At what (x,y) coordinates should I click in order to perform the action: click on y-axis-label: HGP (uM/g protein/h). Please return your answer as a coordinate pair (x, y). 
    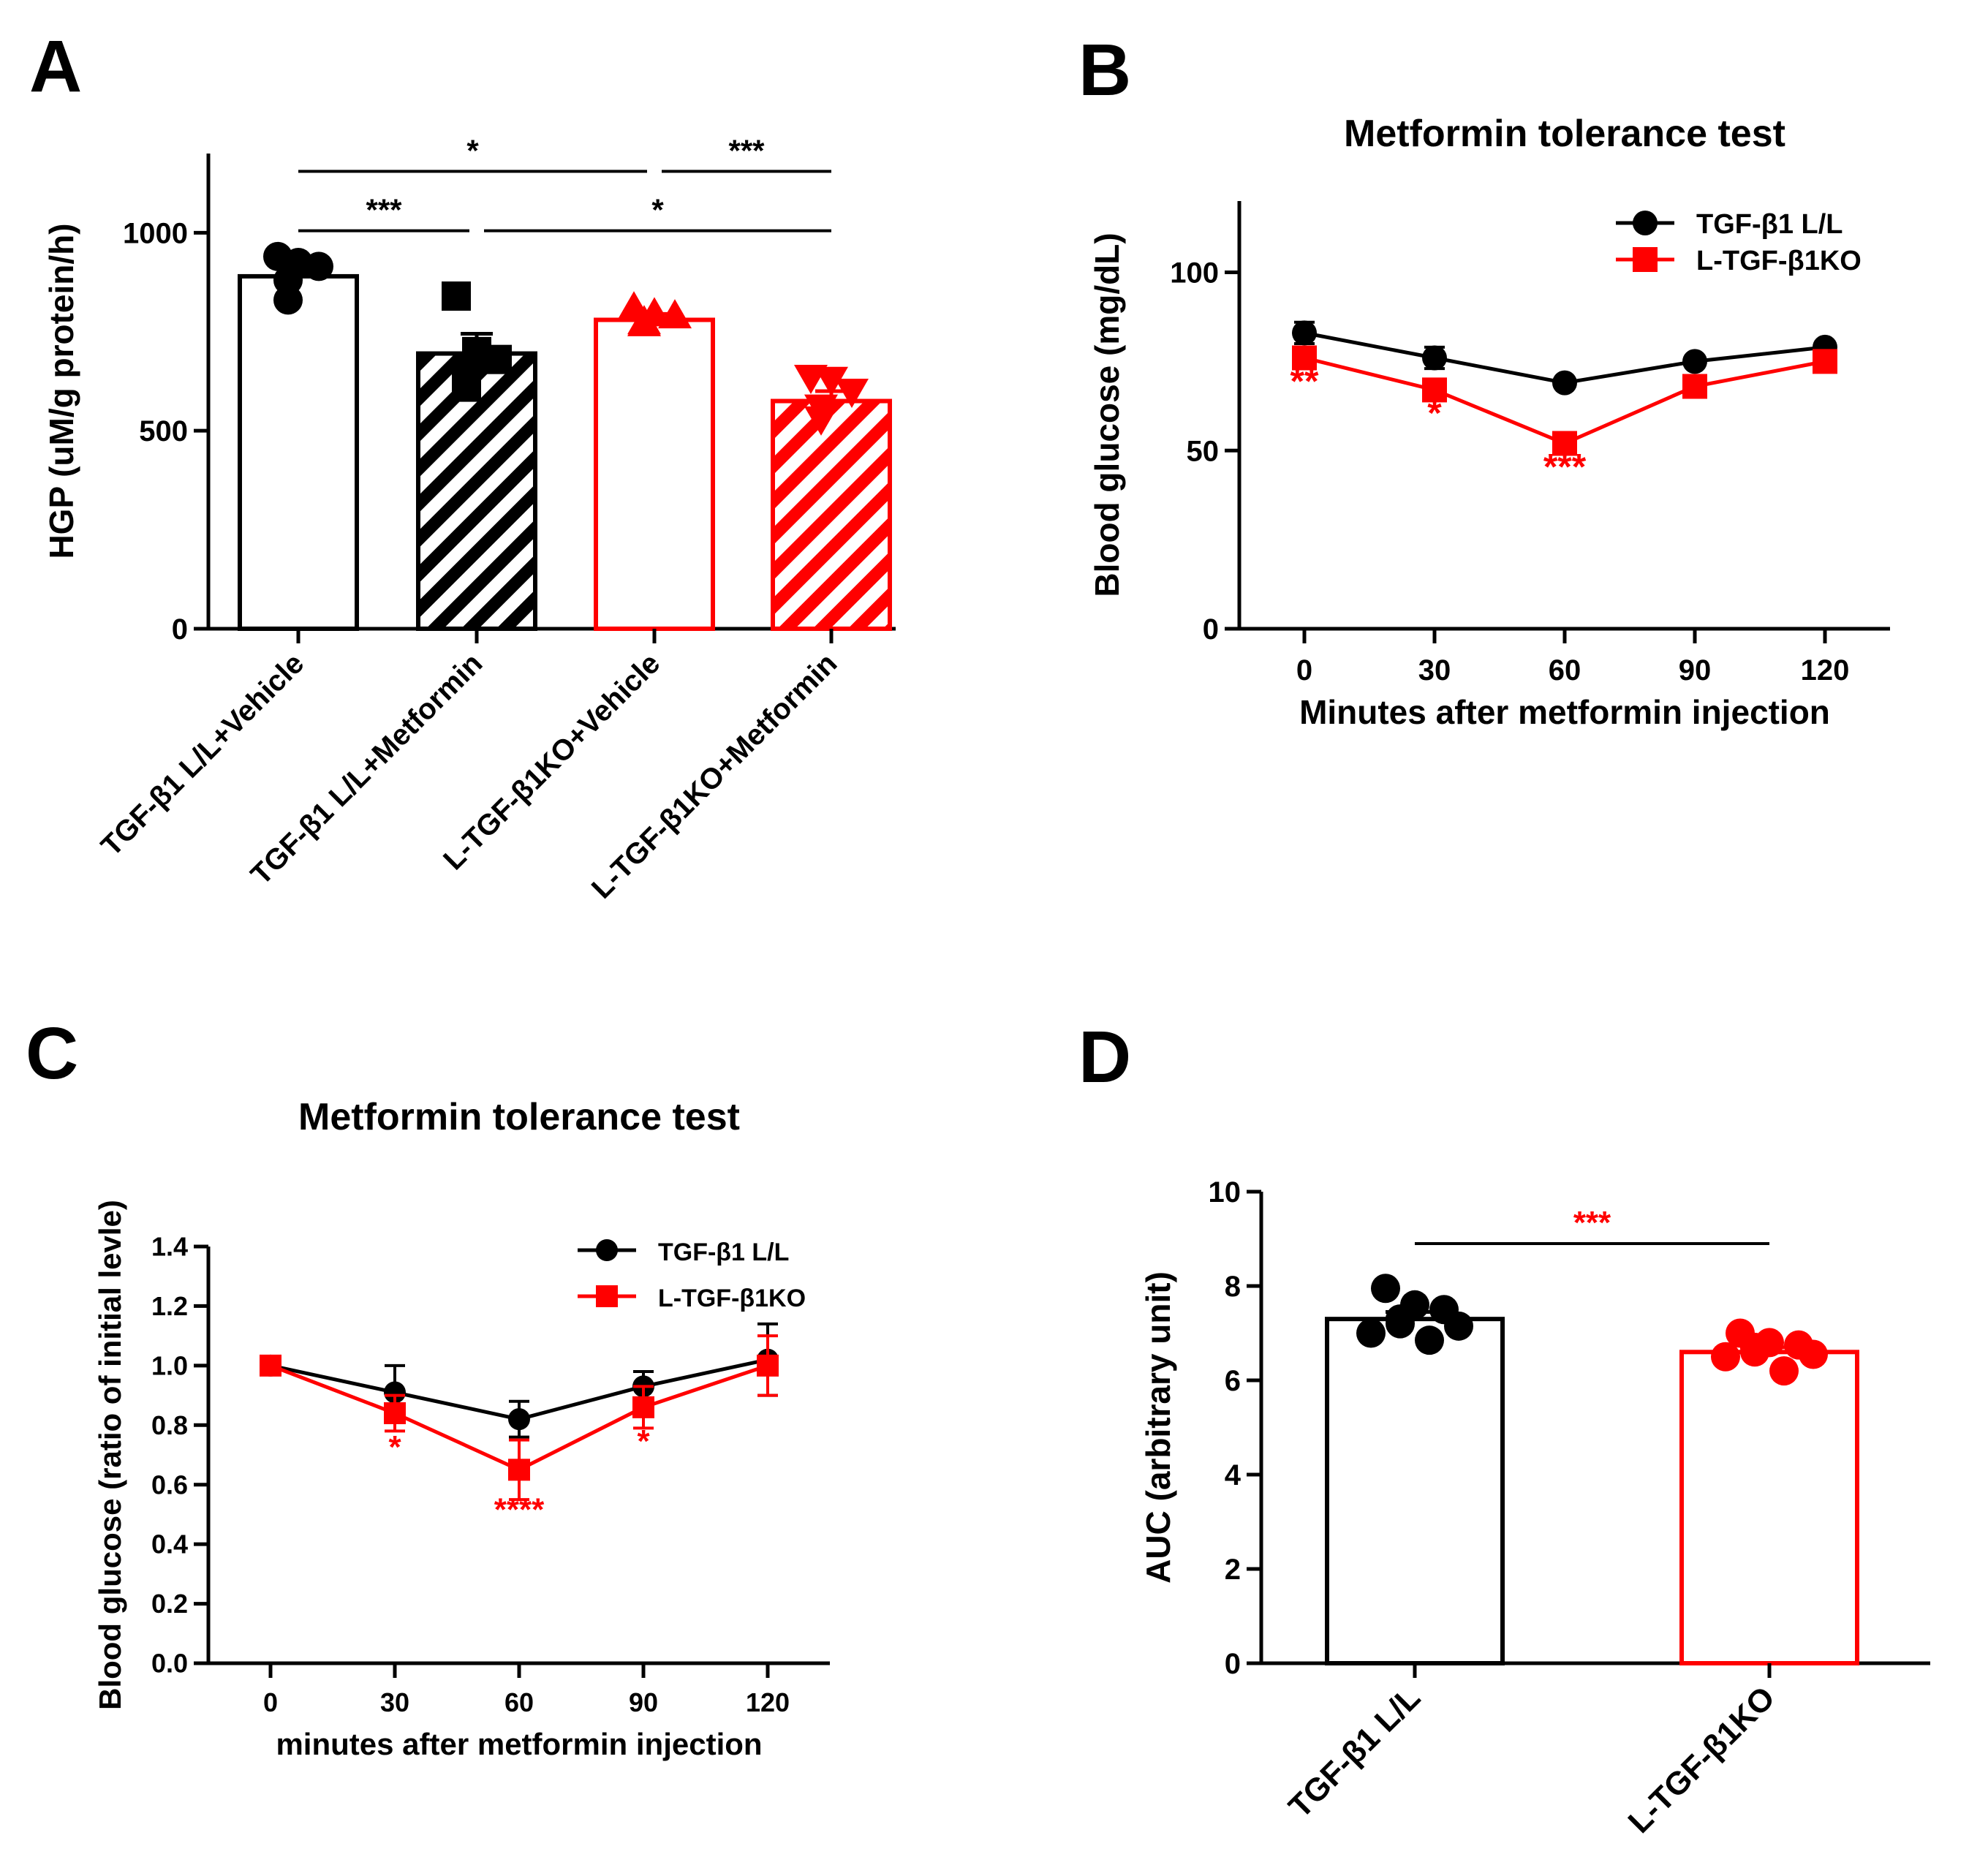
    Looking at the image, I should click on (61, 391).